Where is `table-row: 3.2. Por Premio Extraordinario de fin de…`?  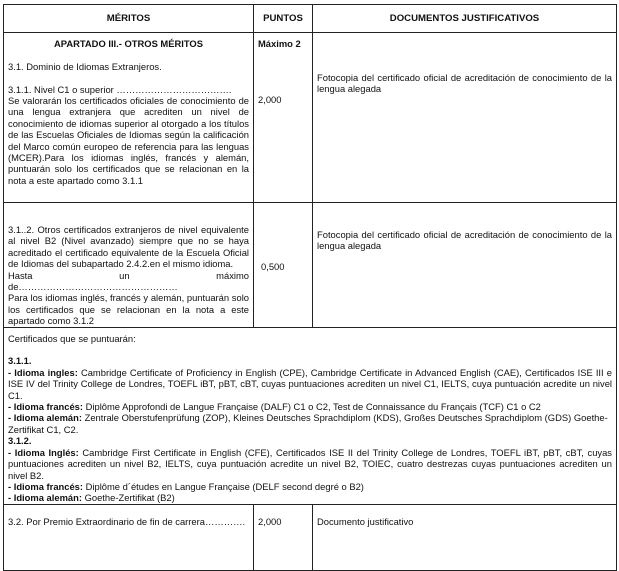 table-row: 3.2. Por Premio Extraordinario de fin de… is located at coordinates (310, 537).